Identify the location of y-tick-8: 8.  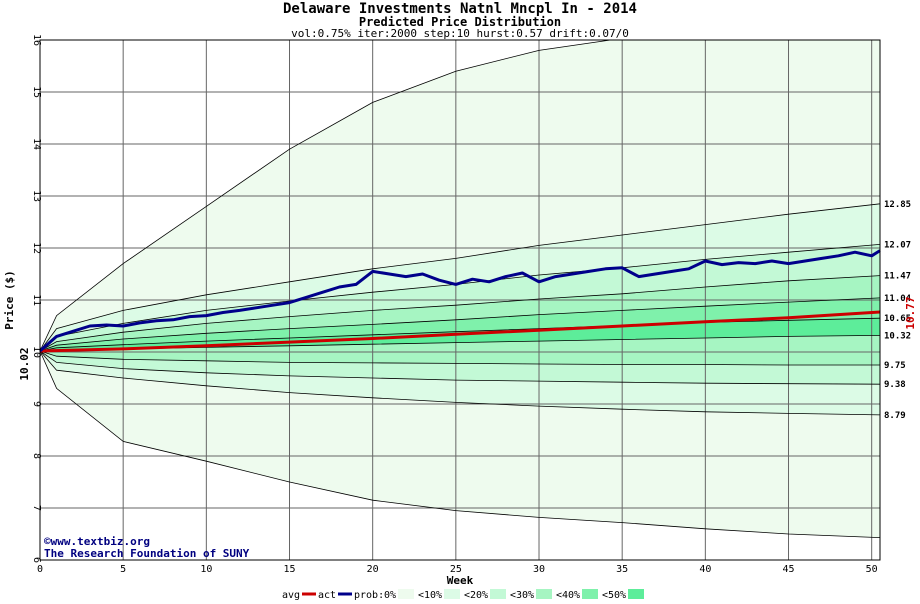
(36, 456).